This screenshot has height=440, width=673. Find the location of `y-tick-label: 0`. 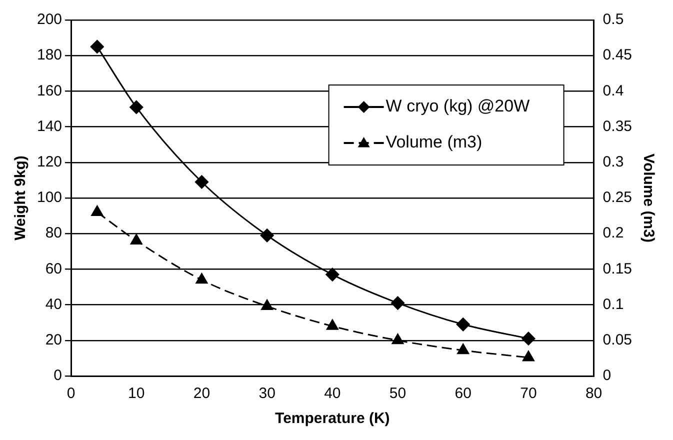

y-tick-label: 0 is located at coordinates (58, 375).